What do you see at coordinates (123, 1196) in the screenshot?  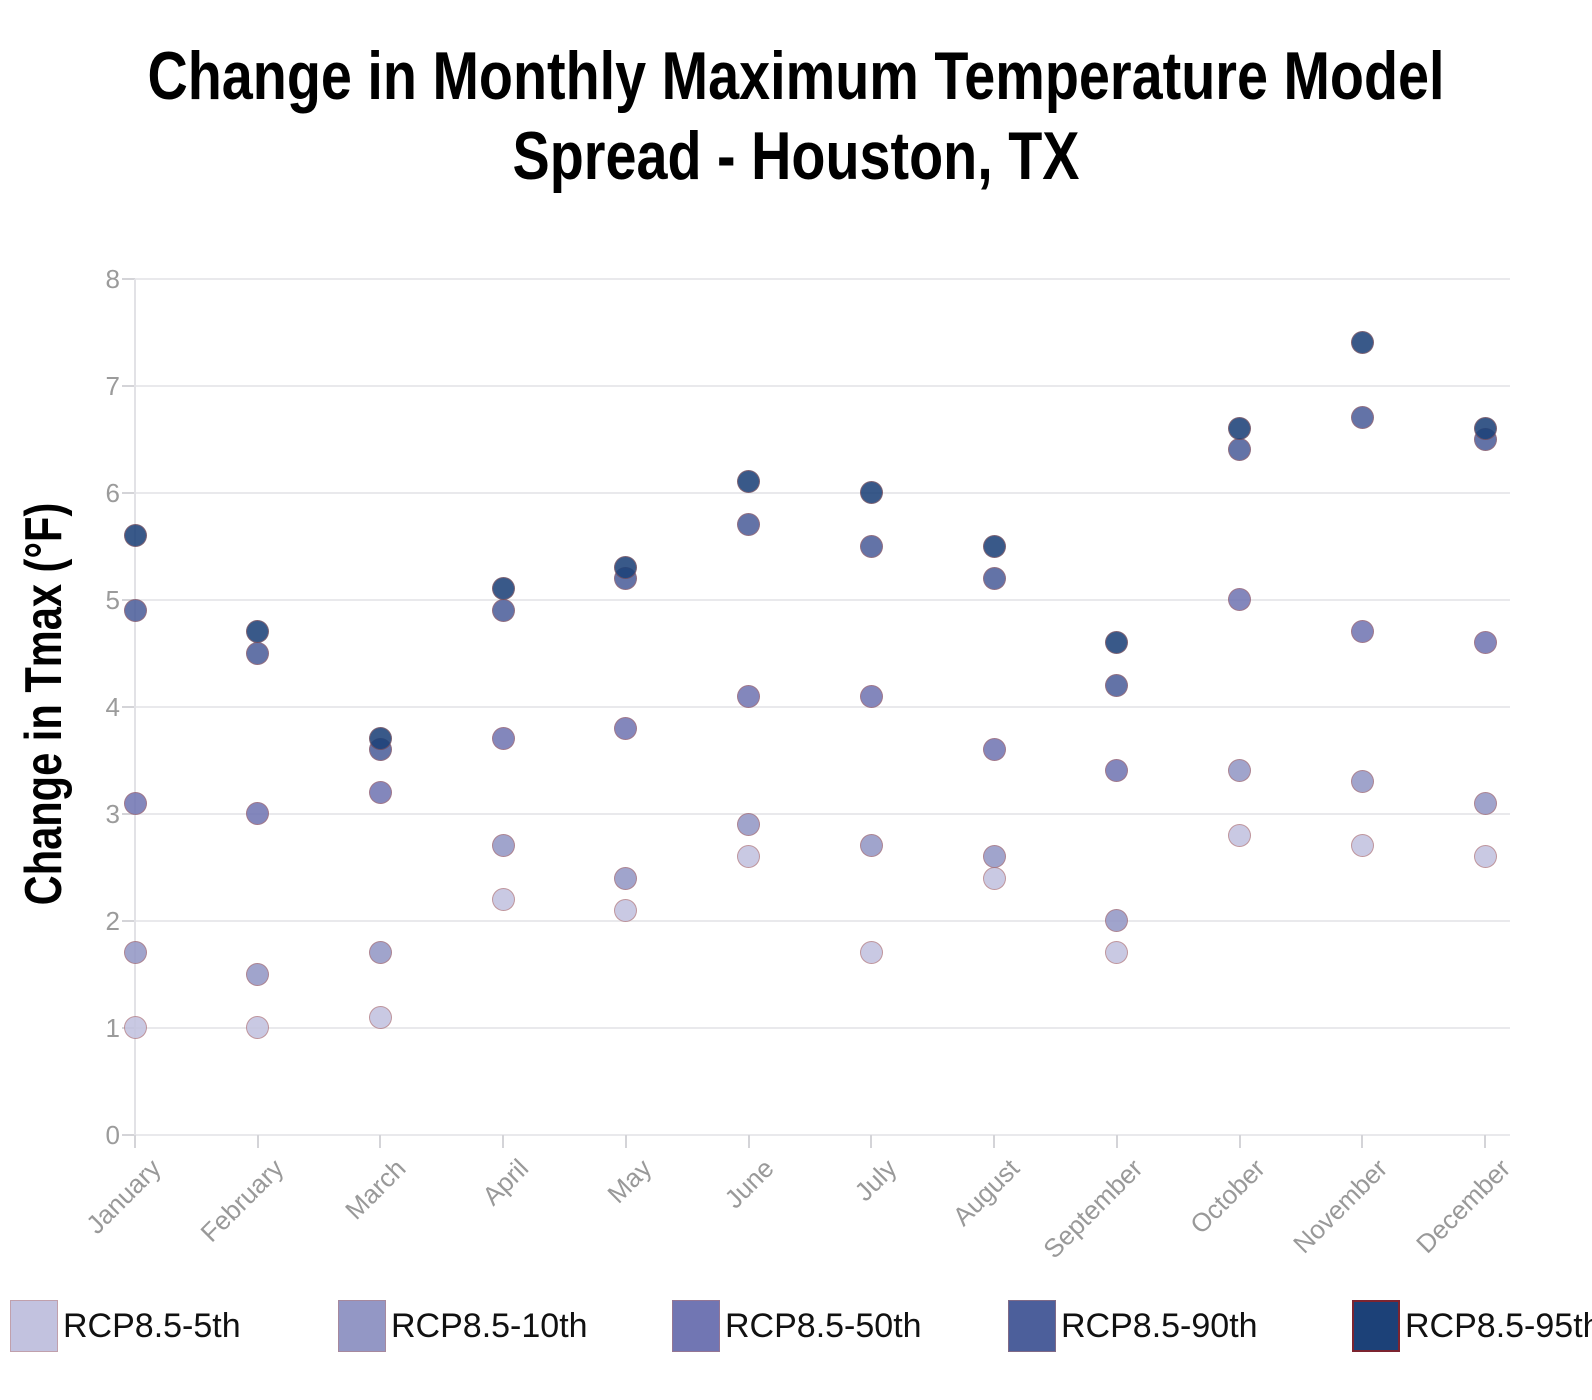 I see `x-axis-label: January` at bounding box center [123, 1196].